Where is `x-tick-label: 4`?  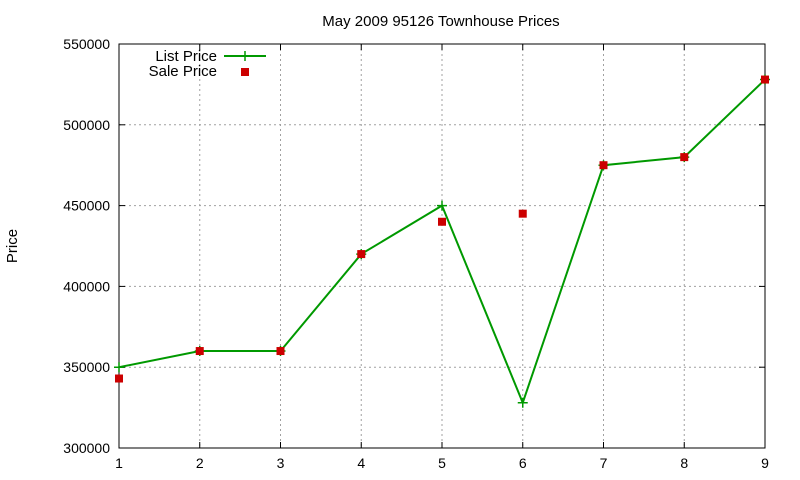
x-tick-label: 4 is located at coordinates (361, 463).